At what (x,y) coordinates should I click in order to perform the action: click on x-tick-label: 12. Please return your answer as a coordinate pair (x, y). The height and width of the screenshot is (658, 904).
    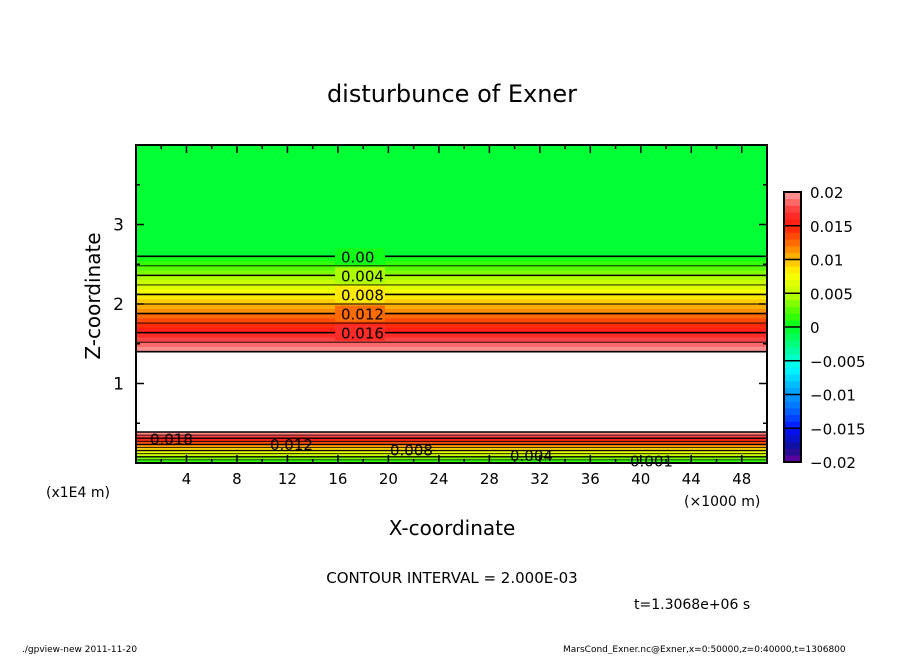
    Looking at the image, I should click on (287, 479).